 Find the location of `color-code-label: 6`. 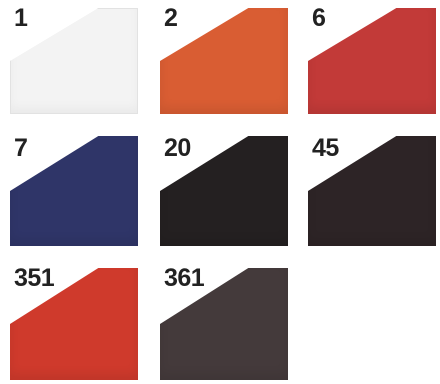

color-code-label: 6 is located at coordinates (319, 18).